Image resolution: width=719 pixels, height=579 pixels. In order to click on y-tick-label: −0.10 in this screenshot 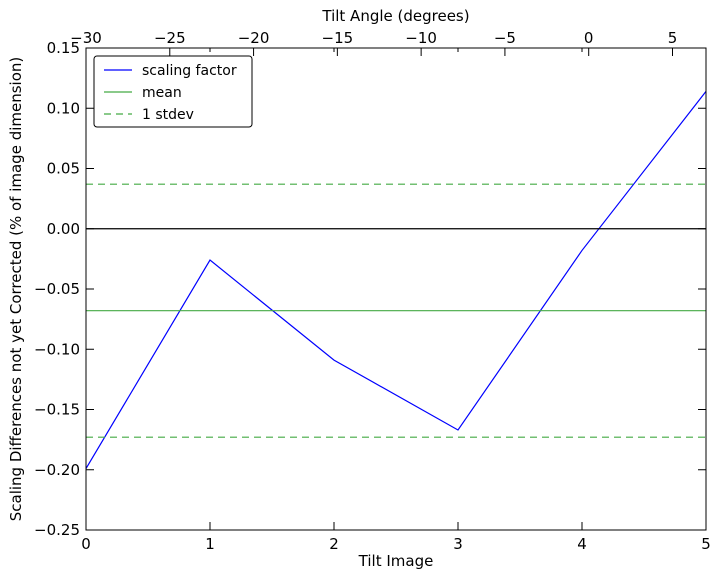, I will do `click(57, 349)`.